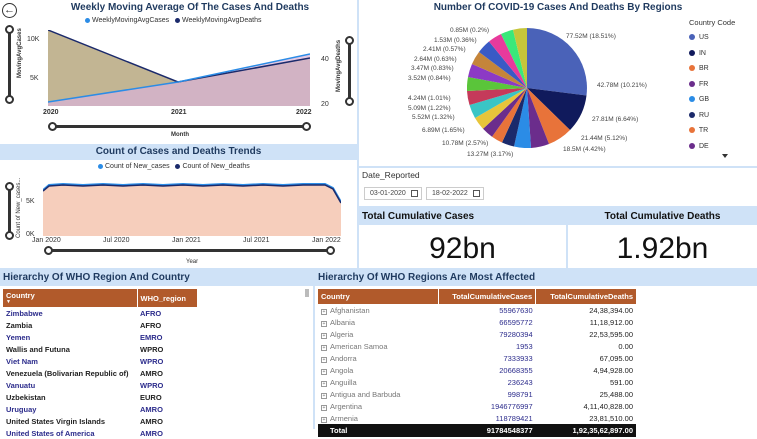 Image resolution: width=757 pixels, height=439 pixels. What do you see at coordinates (30, 234) in the screenshot?
I see `trend-y-tick-0k: 0K` at bounding box center [30, 234].